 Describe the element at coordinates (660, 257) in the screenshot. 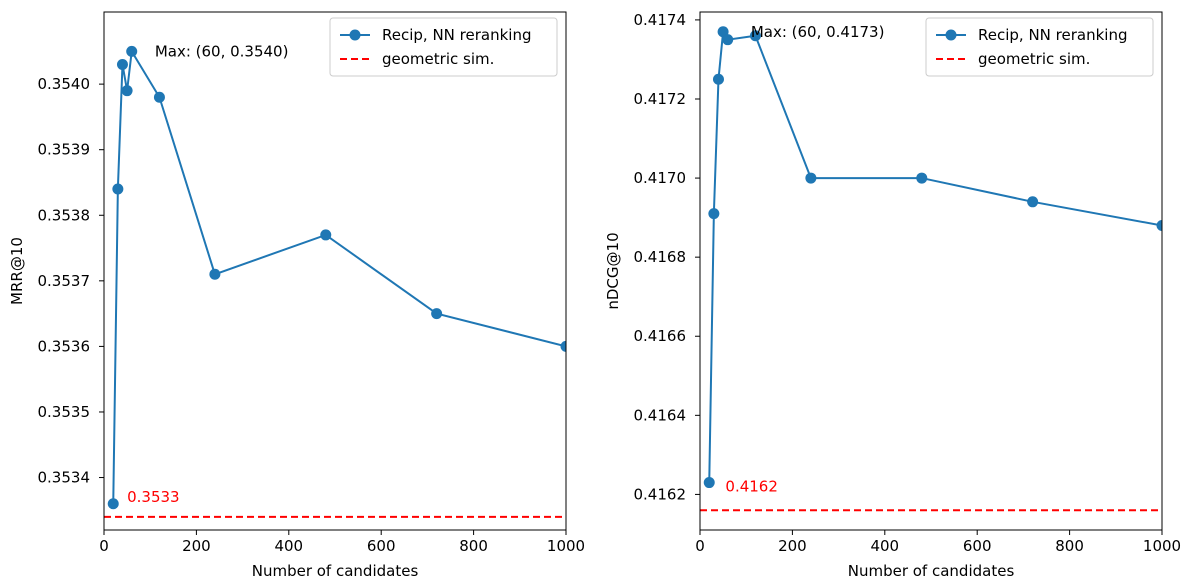

I see `y-tick-label: 0.4168` at that location.